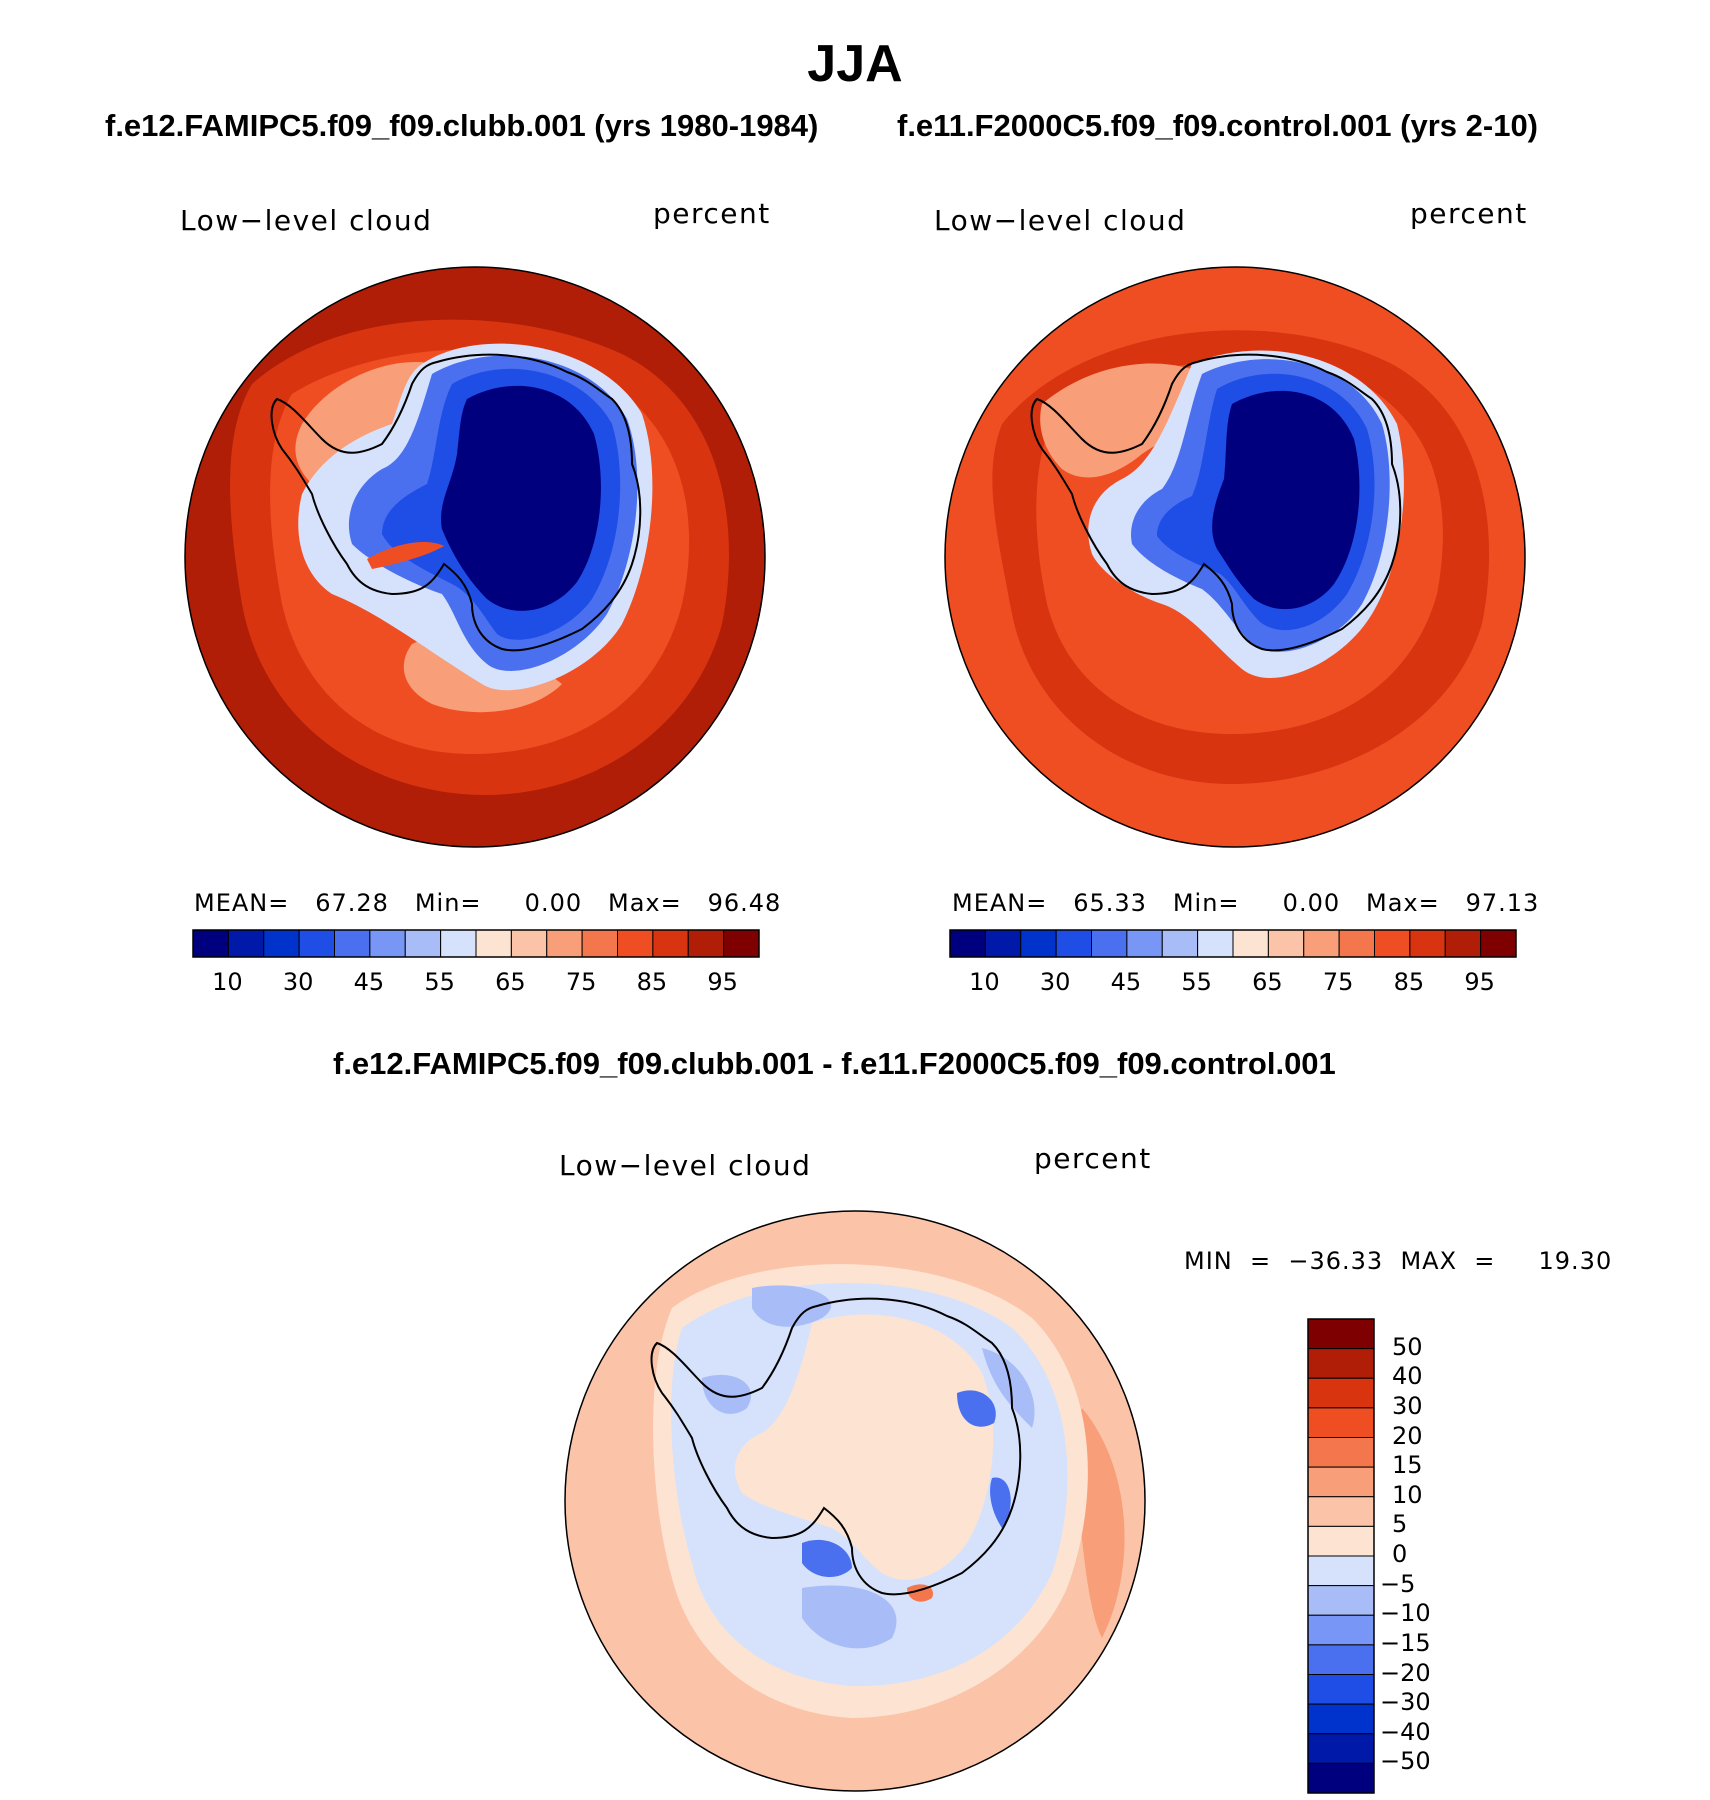 Image resolution: width=1710 pixels, height=1800 pixels. What do you see at coordinates (864, 1447) in the screenshot?
I see `diff-interior` at bounding box center [864, 1447].